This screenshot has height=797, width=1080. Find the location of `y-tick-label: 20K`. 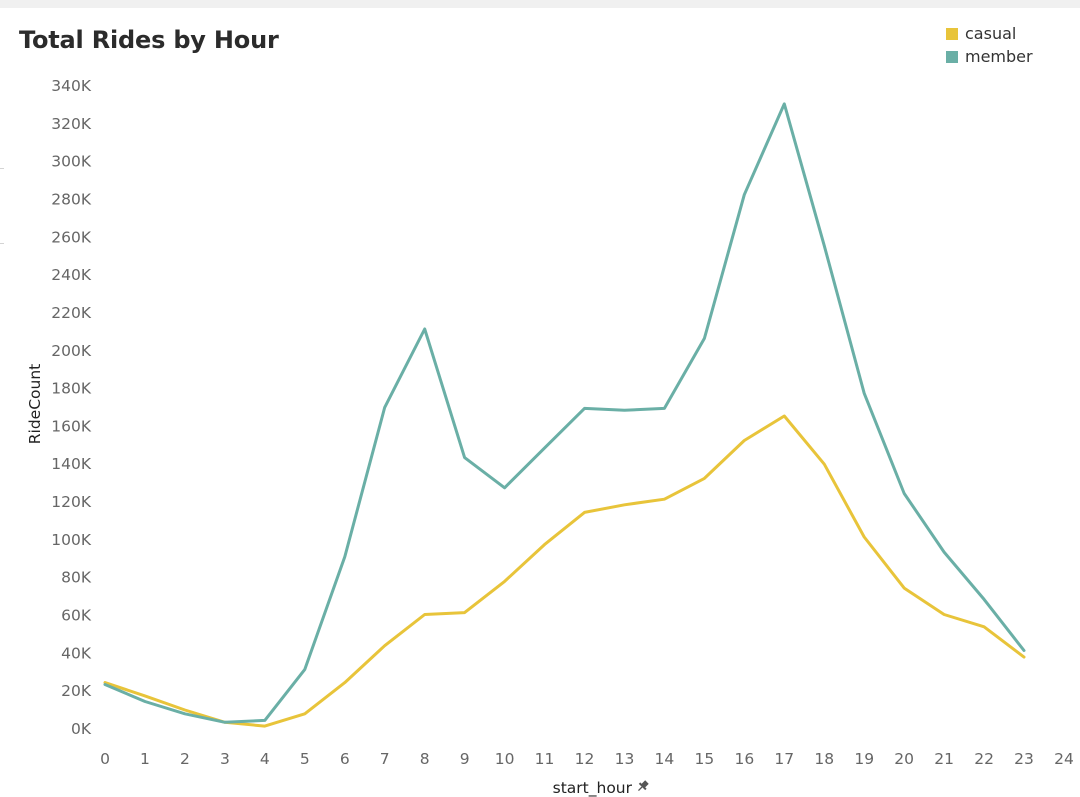

y-tick-label: 20K is located at coordinates (76, 691).